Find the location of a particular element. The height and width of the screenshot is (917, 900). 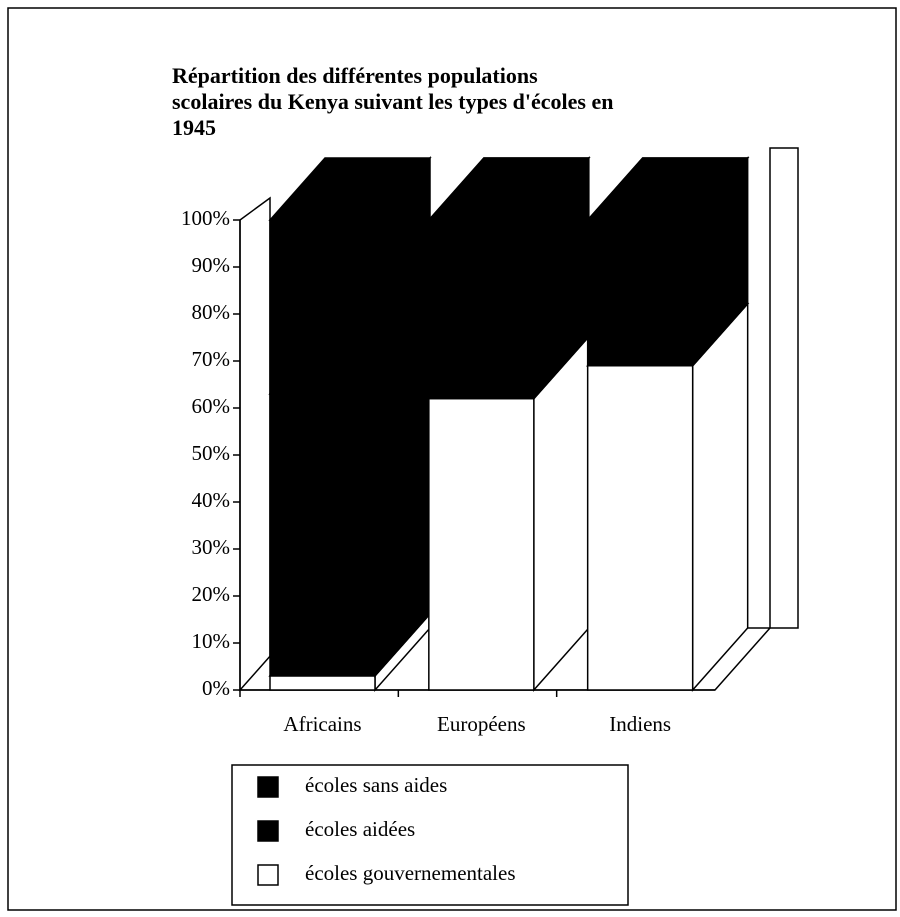

x-tick-label: Africains is located at coordinates (322, 724).